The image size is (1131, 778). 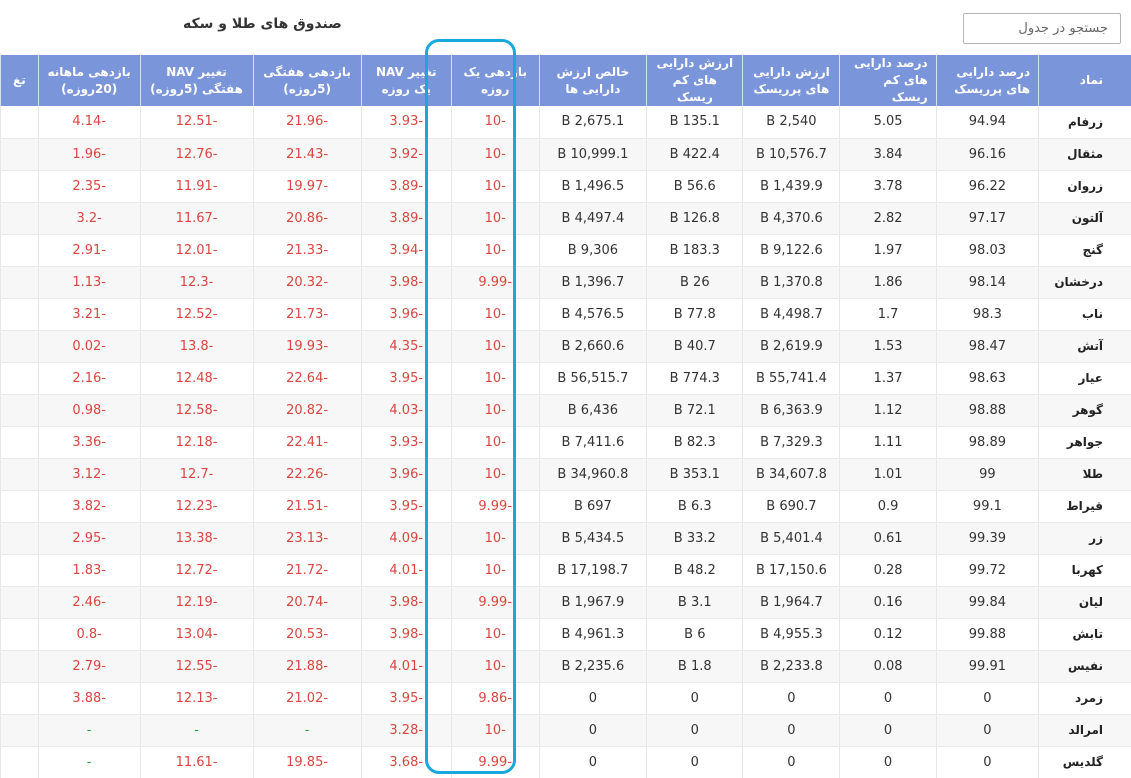 What do you see at coordinates (1042, 28) in the screenshot?
I see `table-search-input` at bounding box center [1042, 28].